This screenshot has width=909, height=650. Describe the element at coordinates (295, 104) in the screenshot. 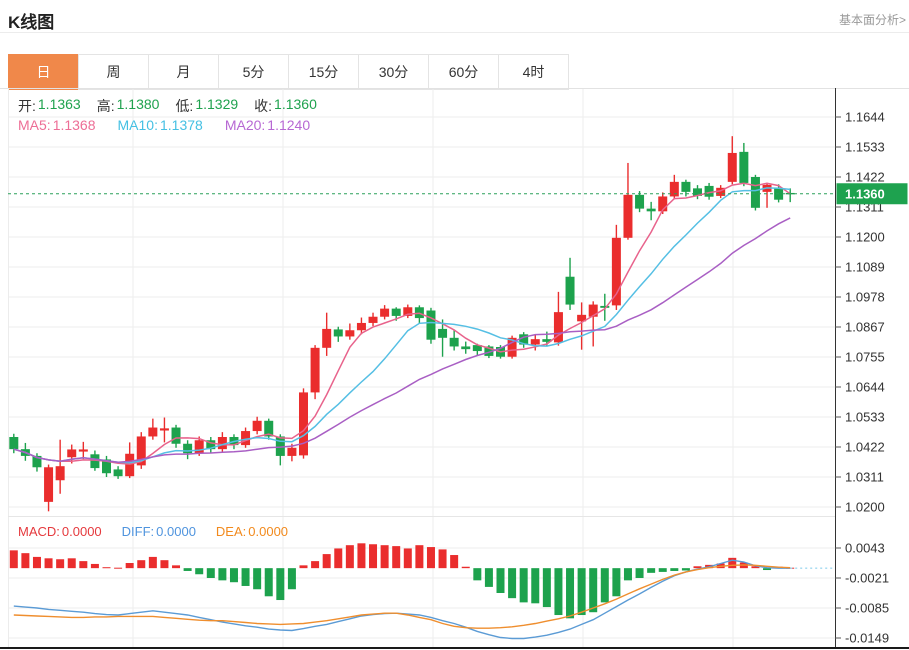

I see `close-value: 1.1360` at that location.